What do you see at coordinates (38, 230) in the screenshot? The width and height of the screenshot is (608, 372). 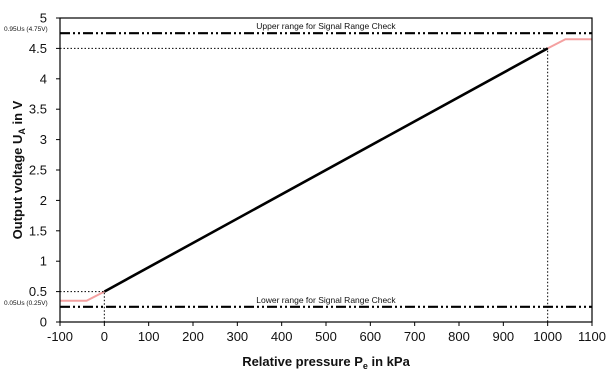 I see `y-tick-label-3: 1.5` at bounding box center [38, 230].